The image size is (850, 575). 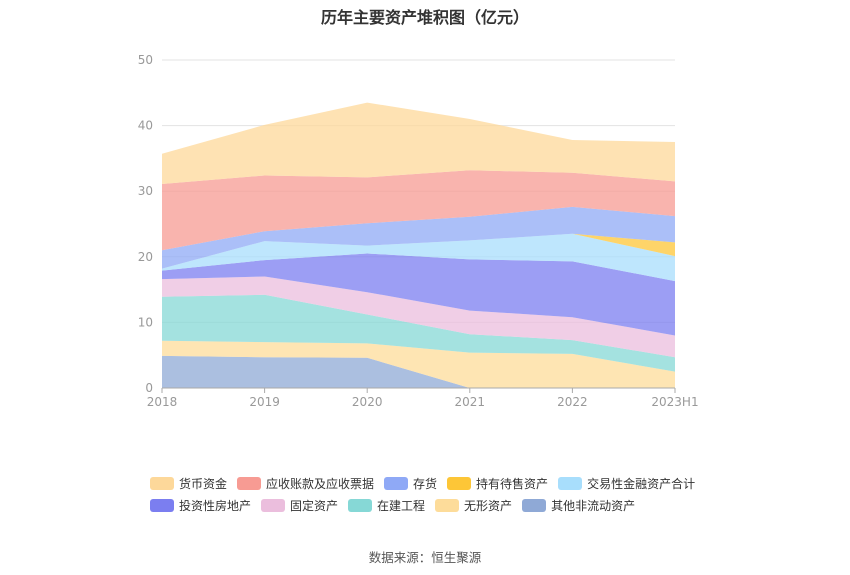 I want to click on data-source-note: 数据来源：恒生聚源, so click(x=425, y=557).